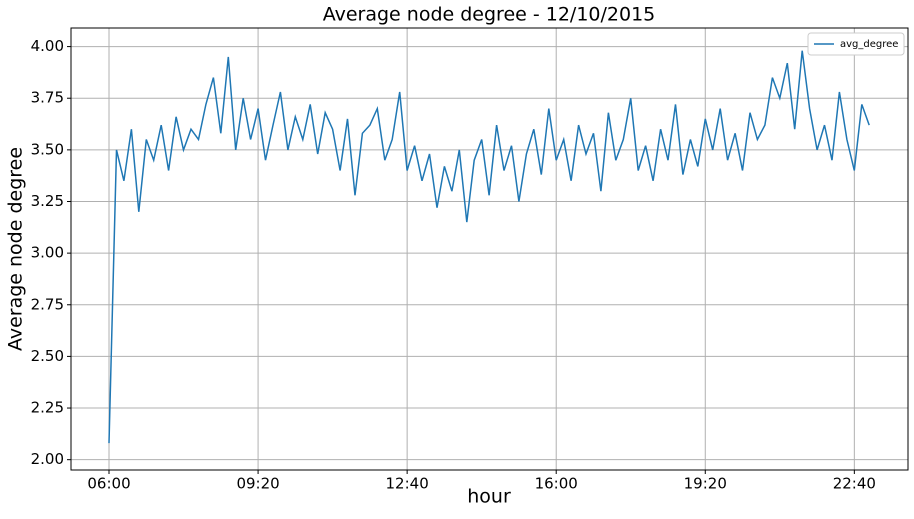  What do you see at coordinates (489, 497) in the screenshot?
I see `x-axis-label: hour` at bounding box center [489, 497].